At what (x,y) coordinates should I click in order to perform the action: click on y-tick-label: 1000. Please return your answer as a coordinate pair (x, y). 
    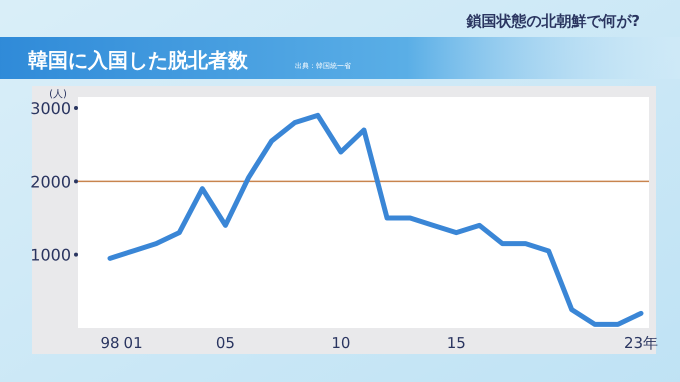
    Looking at the image, I should click on (50, 255).